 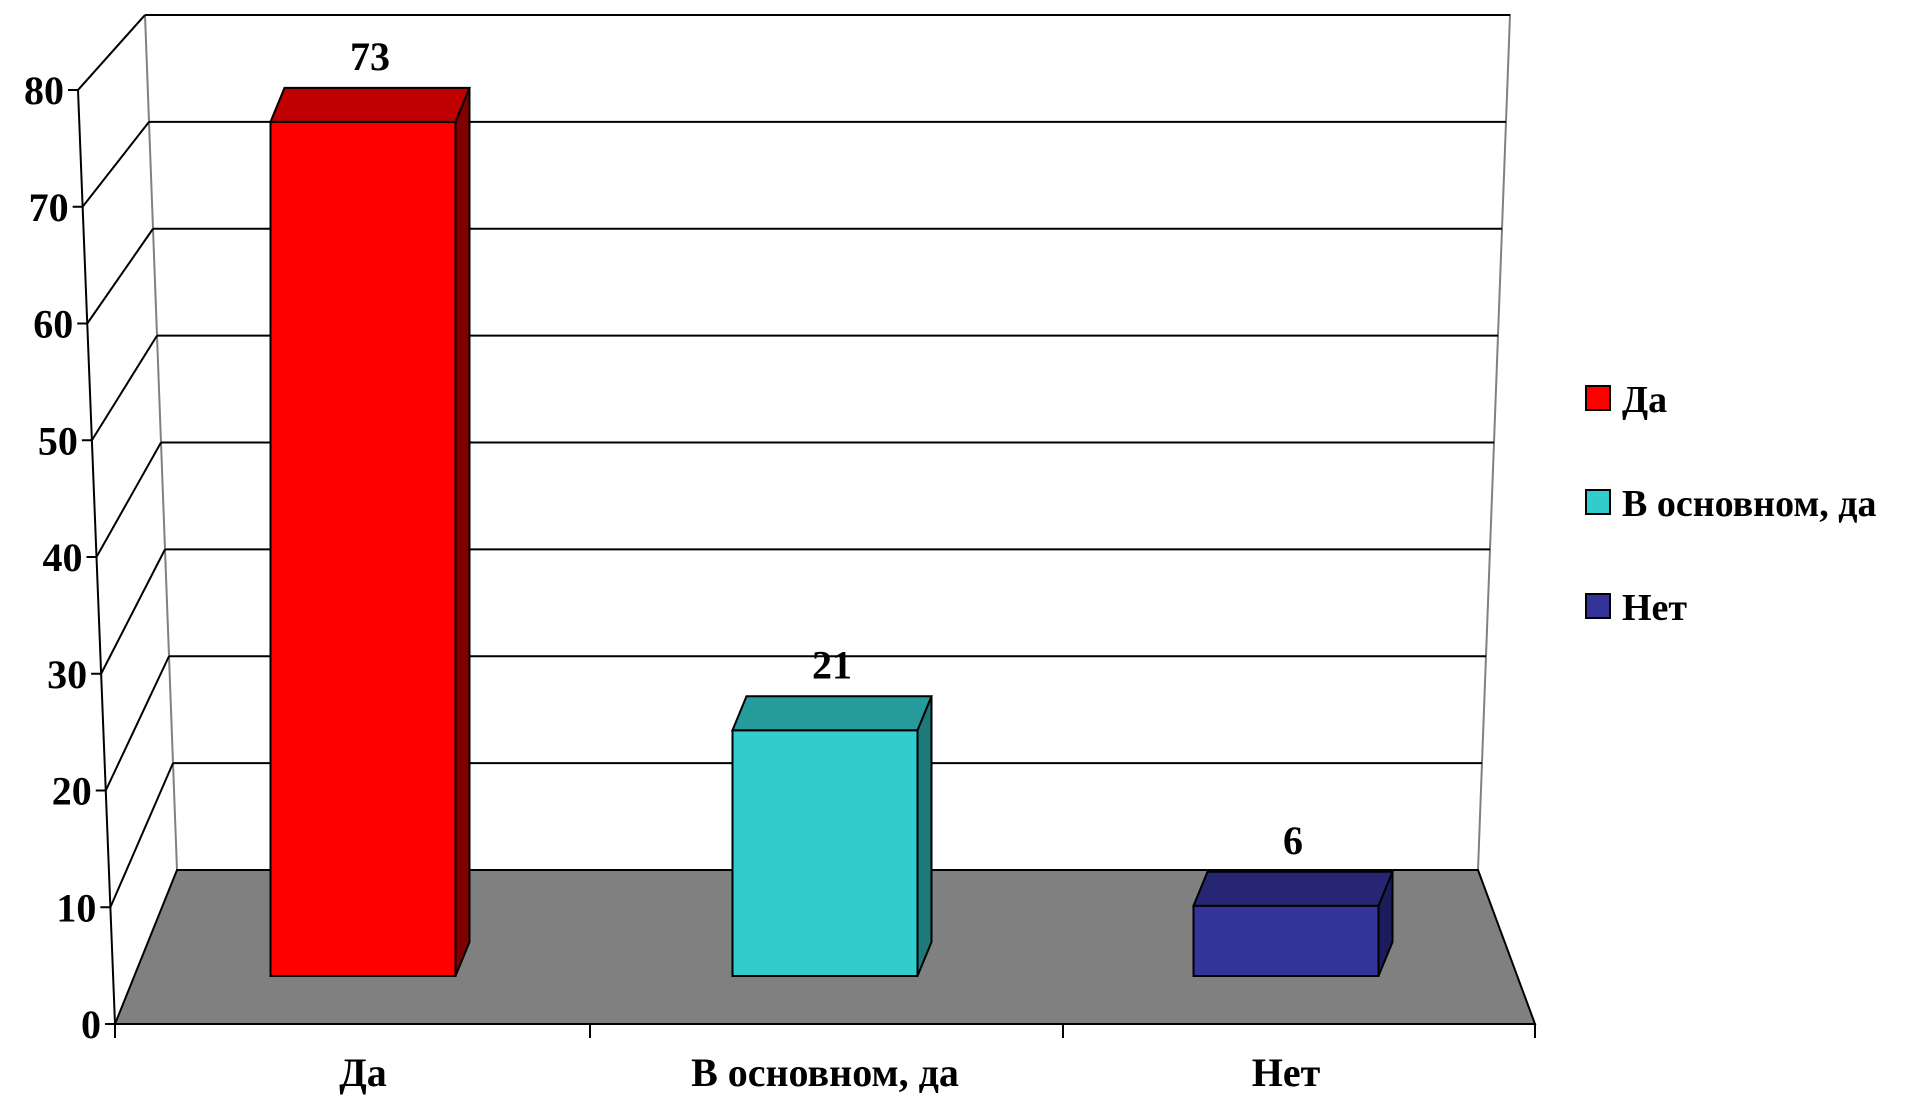 I want to click on y-tick-label-20: 20, so click(x=72, y=791).